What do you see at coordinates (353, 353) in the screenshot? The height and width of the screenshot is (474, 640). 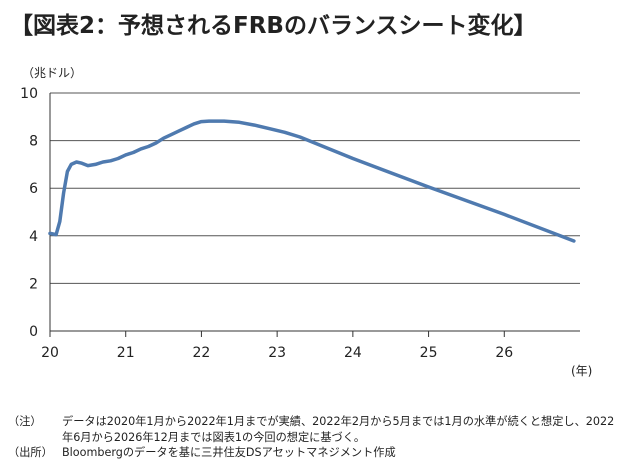 I see `x-tick-label: 24` at bounding box center [353, 353].